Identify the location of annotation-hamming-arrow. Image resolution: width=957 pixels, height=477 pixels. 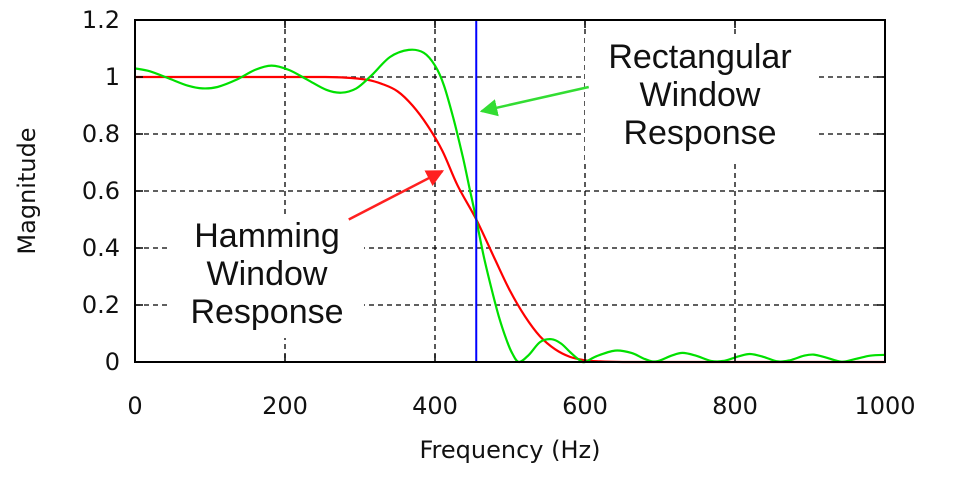
(396, 195).